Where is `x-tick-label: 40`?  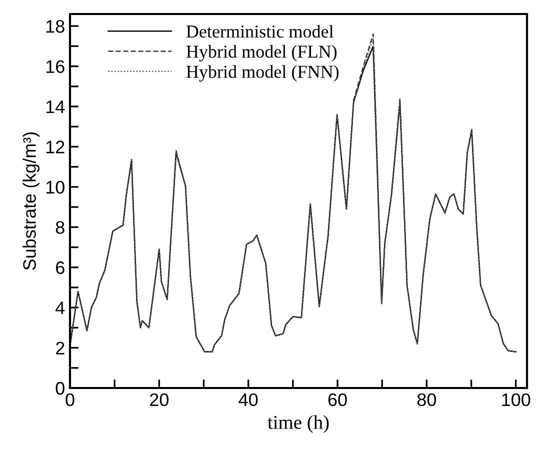
x-tick-label: 40 is located at coordinates (248, 399).